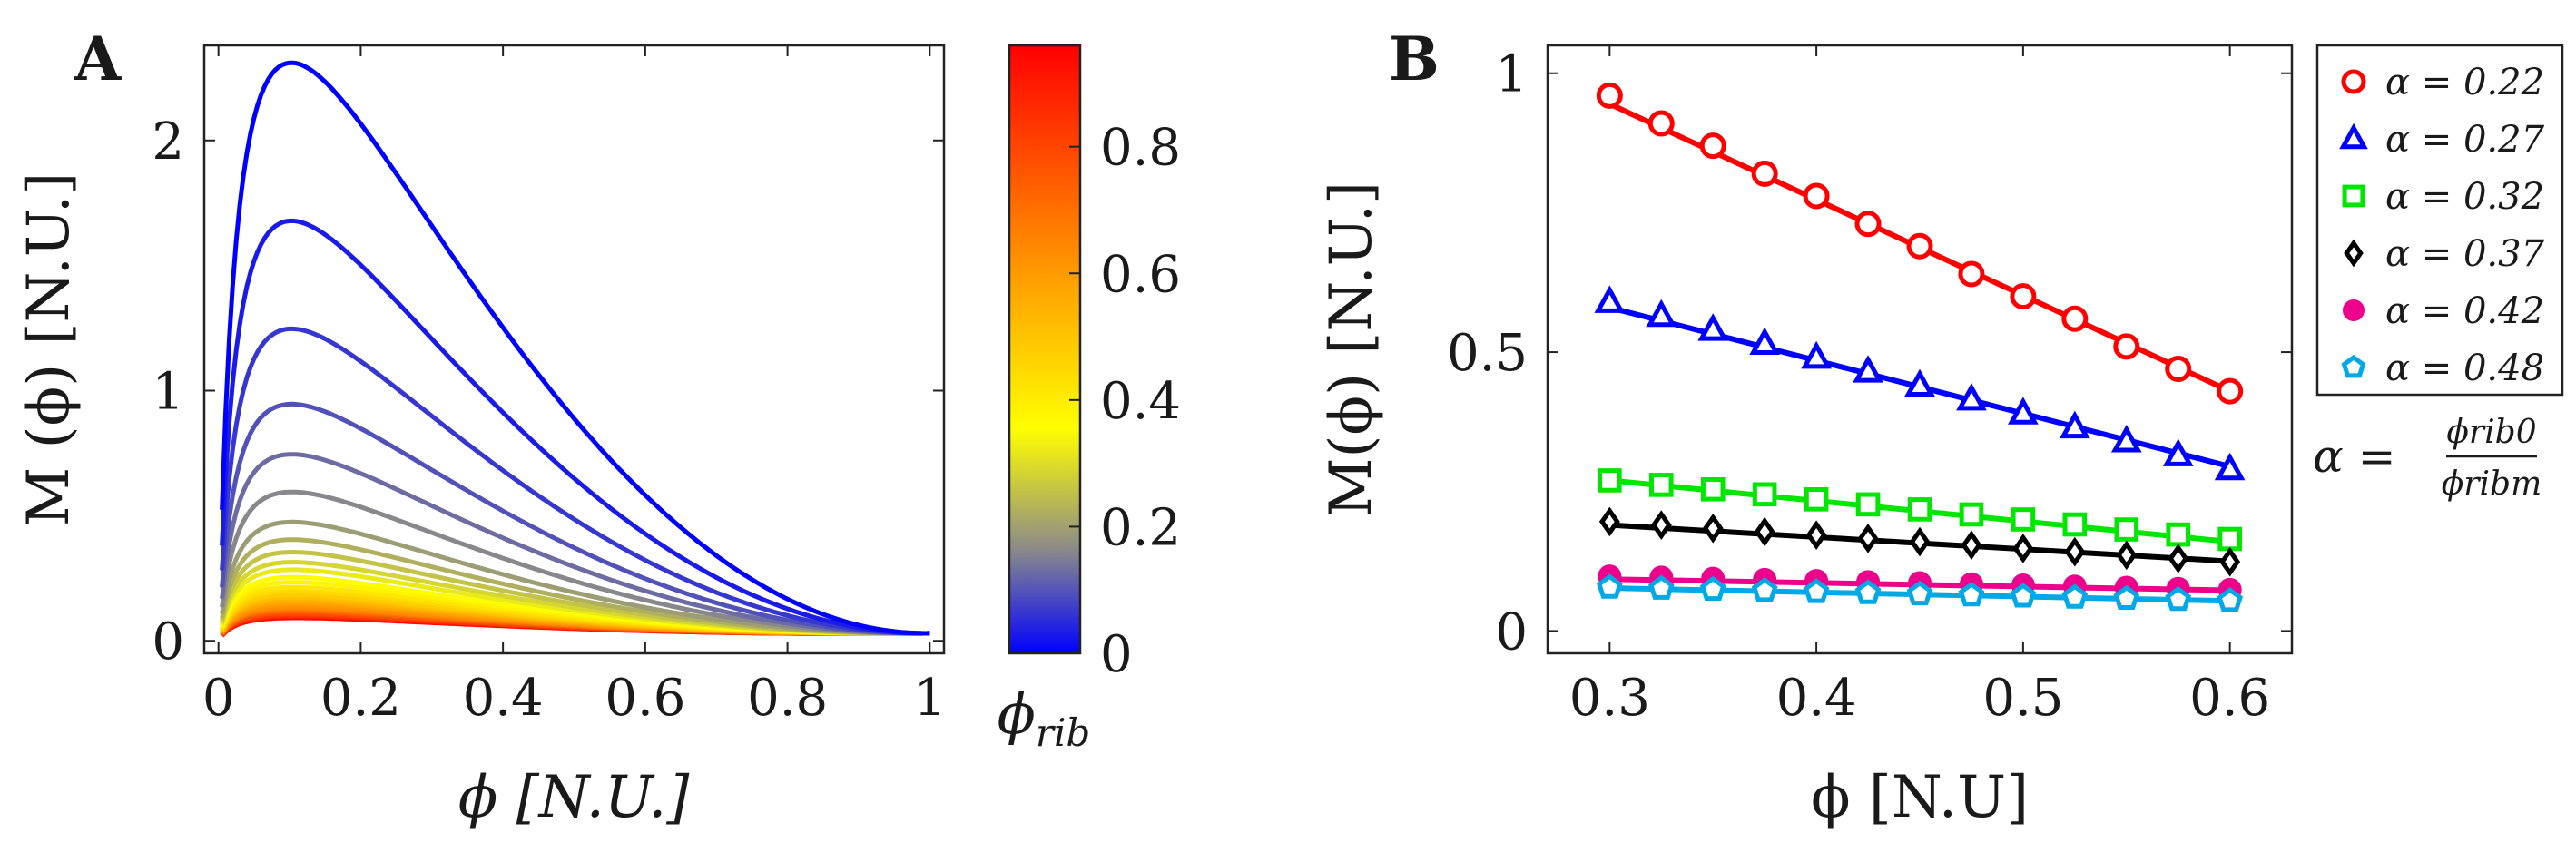  Describe the element at coordinates (1116, 654) in the screenshot. I see `colorbar-tick-label: 0` at that location.